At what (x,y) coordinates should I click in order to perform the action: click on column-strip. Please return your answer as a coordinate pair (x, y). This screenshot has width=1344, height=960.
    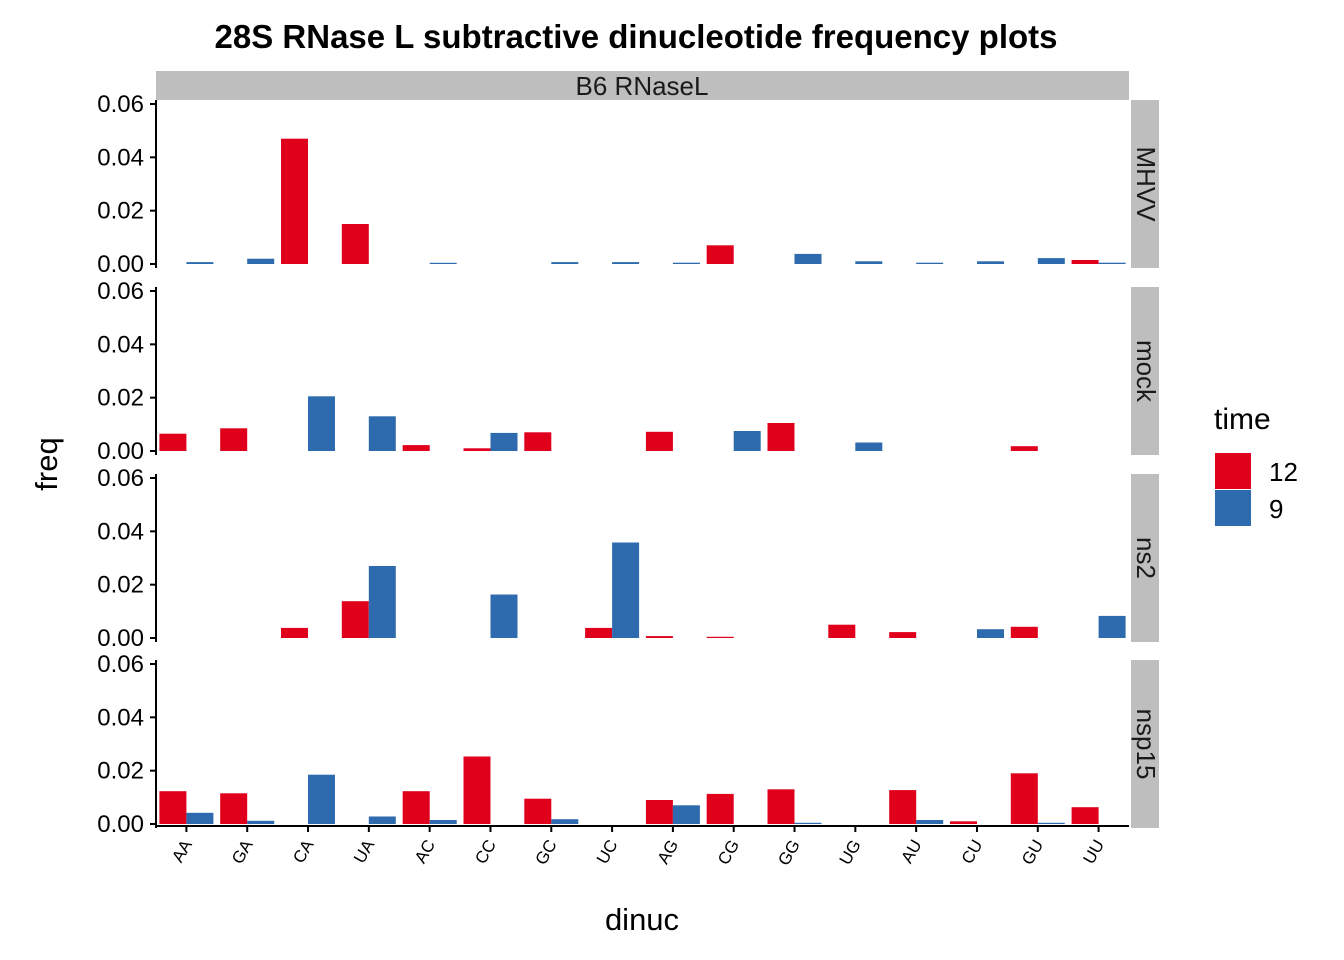
    Looking at the image, I should click on (642, 85).